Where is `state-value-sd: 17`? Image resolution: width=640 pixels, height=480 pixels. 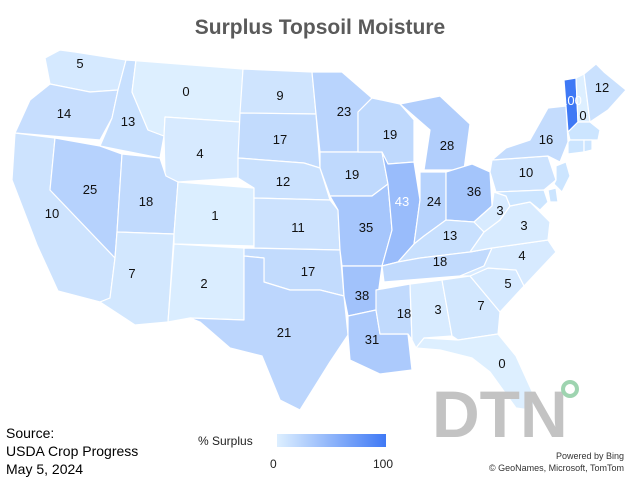 state-value-sd: 17 is located at coordinates (280, 139).